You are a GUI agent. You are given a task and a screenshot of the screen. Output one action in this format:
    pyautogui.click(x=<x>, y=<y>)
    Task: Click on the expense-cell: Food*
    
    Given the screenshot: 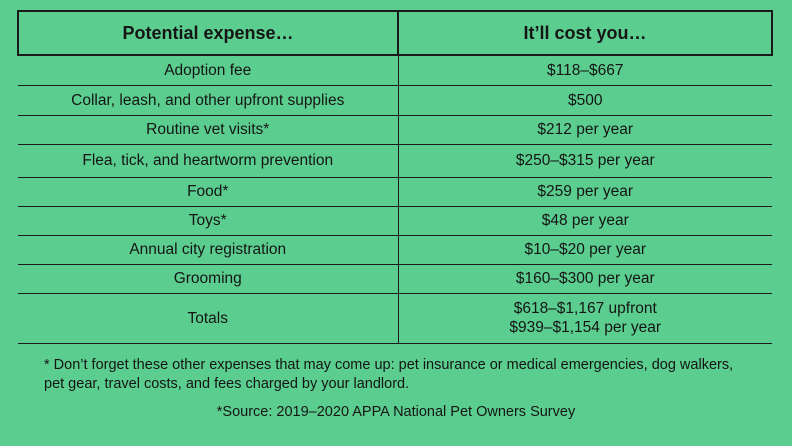 What is the action you would take?
    pyautogui.click(x=208, y=191)
    